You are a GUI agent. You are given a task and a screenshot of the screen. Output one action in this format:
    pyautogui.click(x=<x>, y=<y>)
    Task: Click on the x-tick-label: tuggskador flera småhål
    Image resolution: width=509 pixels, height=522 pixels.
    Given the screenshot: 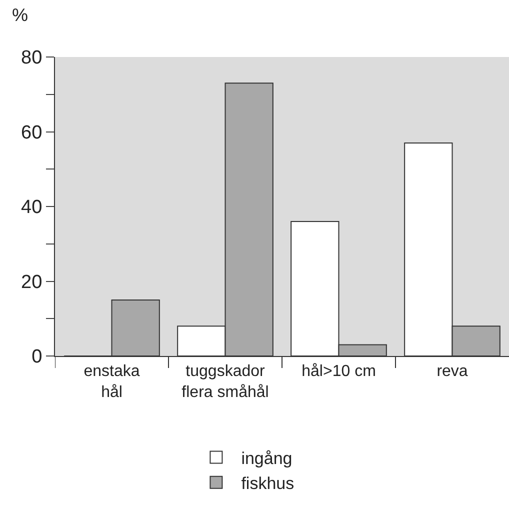 What is the action you would take?
    pyautogui.click(x=225, y=382)
    